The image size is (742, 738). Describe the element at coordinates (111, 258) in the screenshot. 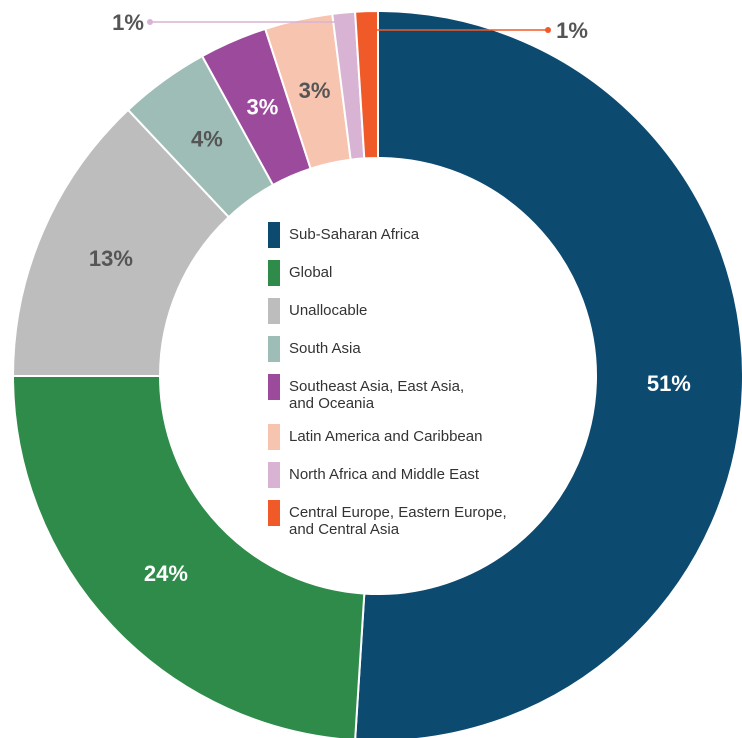

I see `value-label: 13%` at that location.